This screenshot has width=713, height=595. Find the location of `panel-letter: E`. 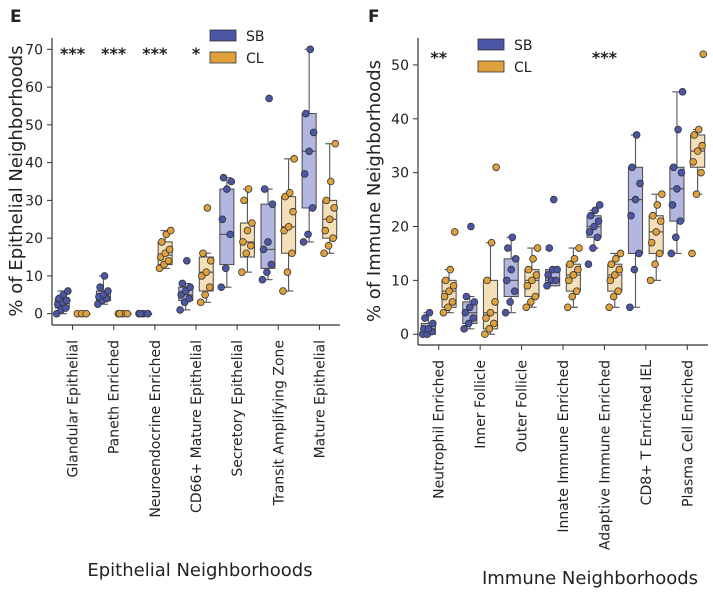

panel-letter: E is located at coordinates (16, 17).